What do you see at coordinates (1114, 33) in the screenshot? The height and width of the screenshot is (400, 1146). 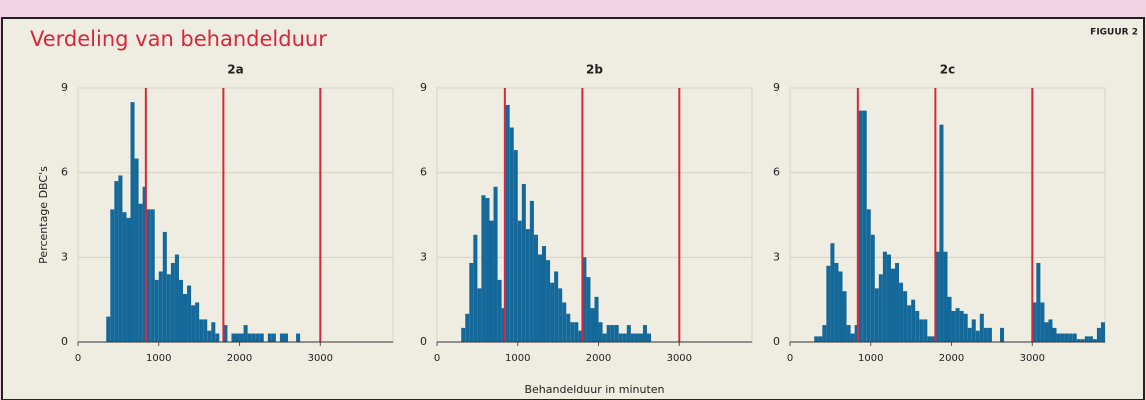 I see `figure-label: FIGUUR 2` at bounding box center [1114, 33].